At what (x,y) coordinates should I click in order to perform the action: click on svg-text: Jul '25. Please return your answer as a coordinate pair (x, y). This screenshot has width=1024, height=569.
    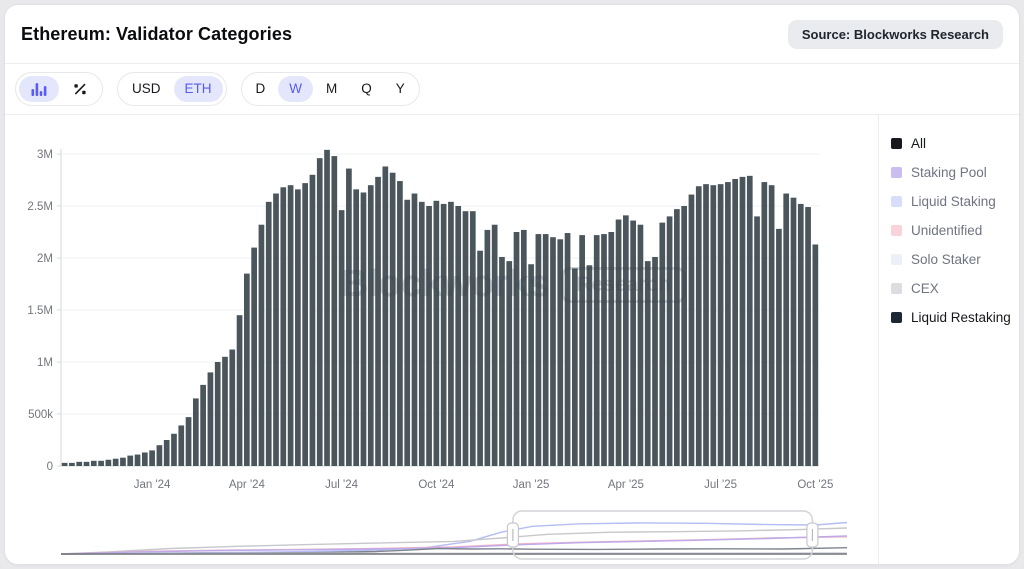
    Looking at the image, I should click on (720, 485).